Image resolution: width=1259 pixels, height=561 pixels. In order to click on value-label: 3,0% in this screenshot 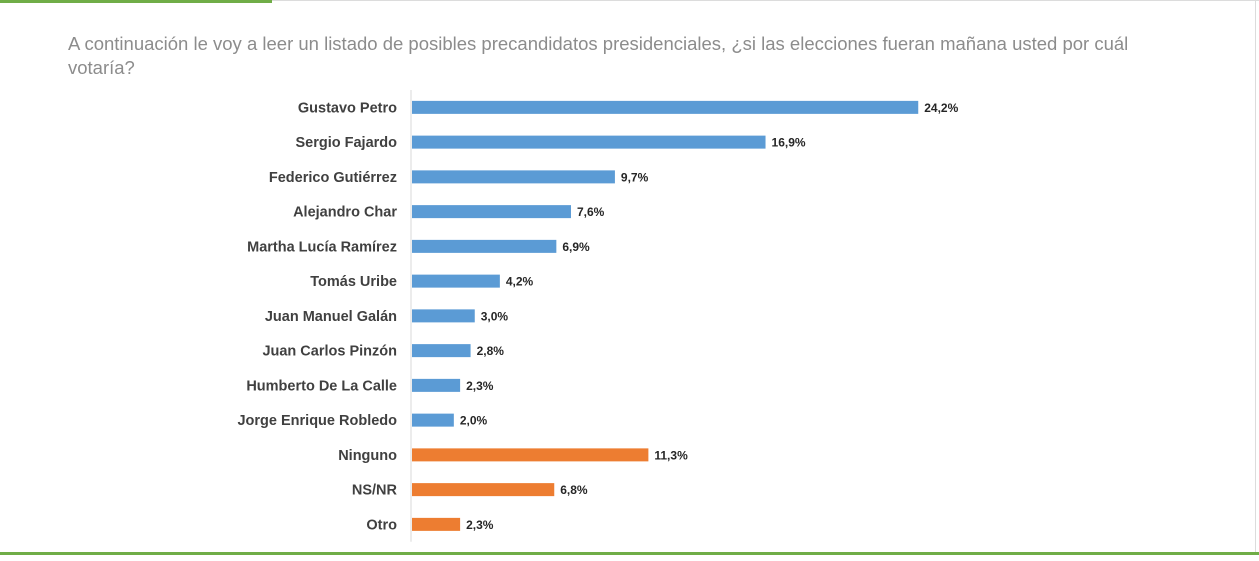, I will do `click(495, 316)`.